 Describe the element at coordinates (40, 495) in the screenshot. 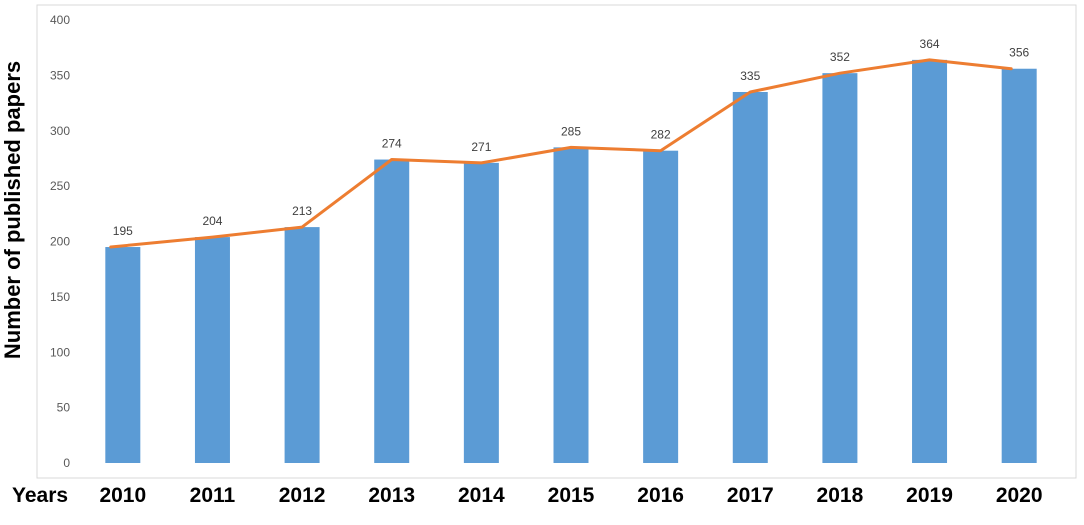

I see `x-axis-title: Years` at that location.